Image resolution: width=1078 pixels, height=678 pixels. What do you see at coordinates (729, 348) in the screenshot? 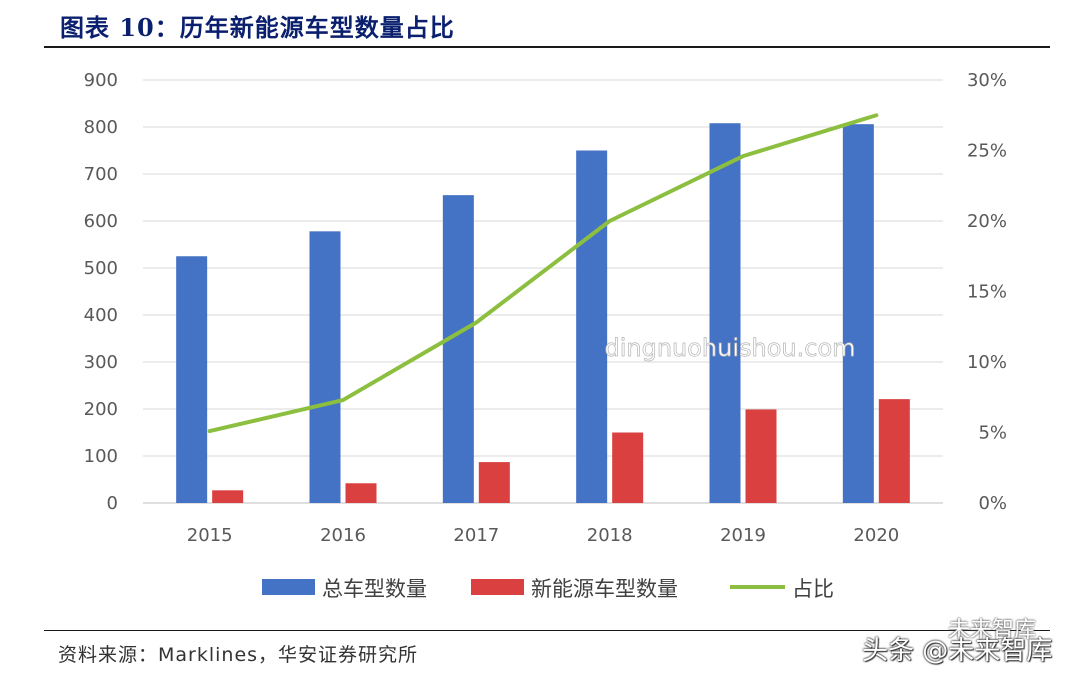
I see `watermark-center: dingnuohuishou.com` at bounding box center [729, 348].